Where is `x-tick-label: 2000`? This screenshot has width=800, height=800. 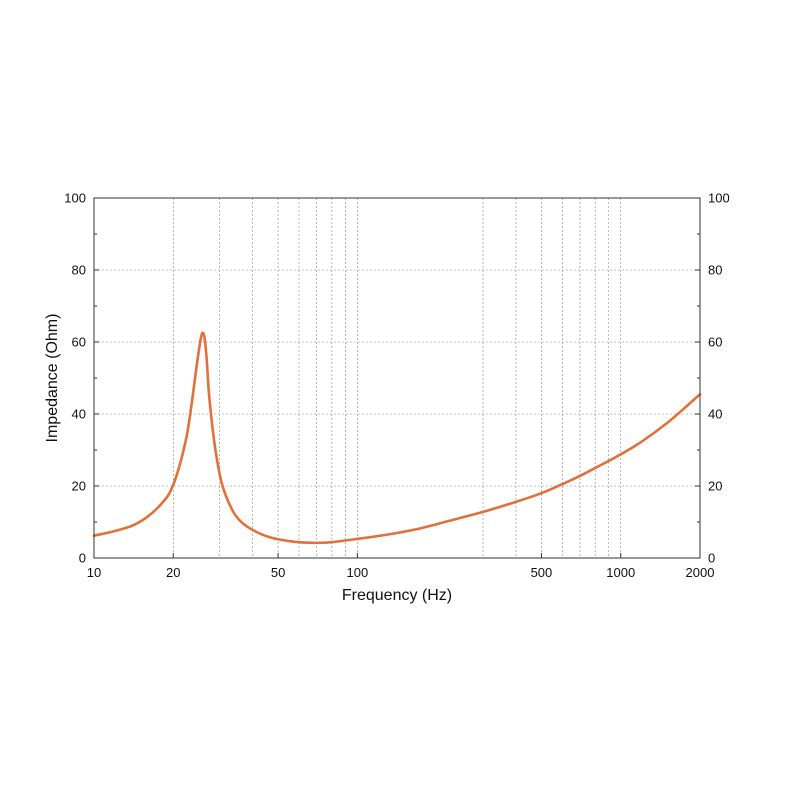
x-tick-label: 2000 is located at coordinates (700, 572).